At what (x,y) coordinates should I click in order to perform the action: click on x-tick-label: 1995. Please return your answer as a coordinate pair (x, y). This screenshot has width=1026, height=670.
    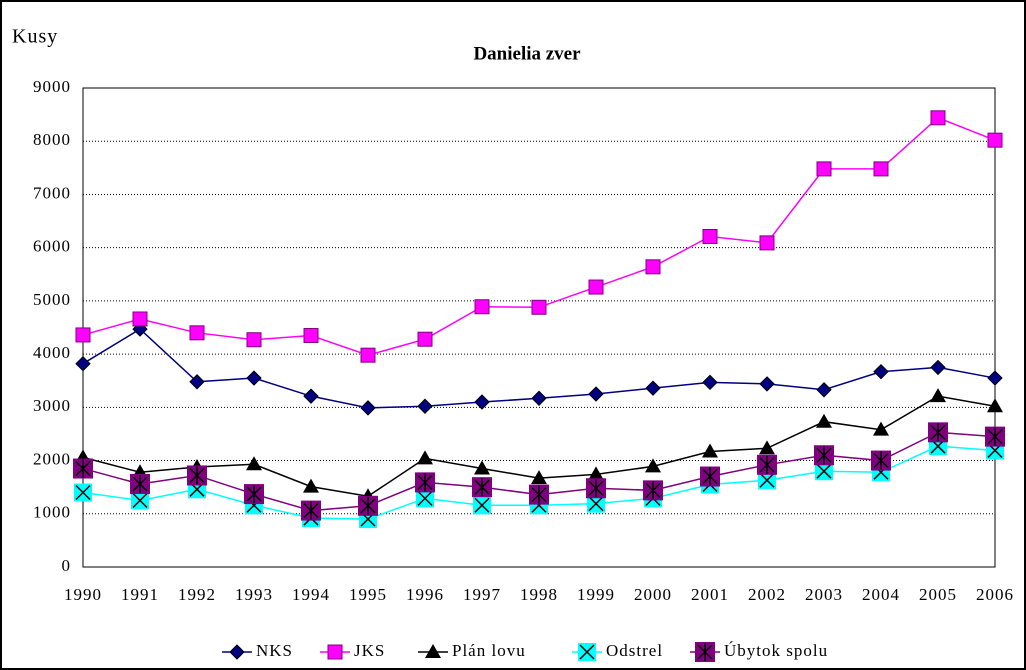
    Looking at the image, I should click on (368, 594).